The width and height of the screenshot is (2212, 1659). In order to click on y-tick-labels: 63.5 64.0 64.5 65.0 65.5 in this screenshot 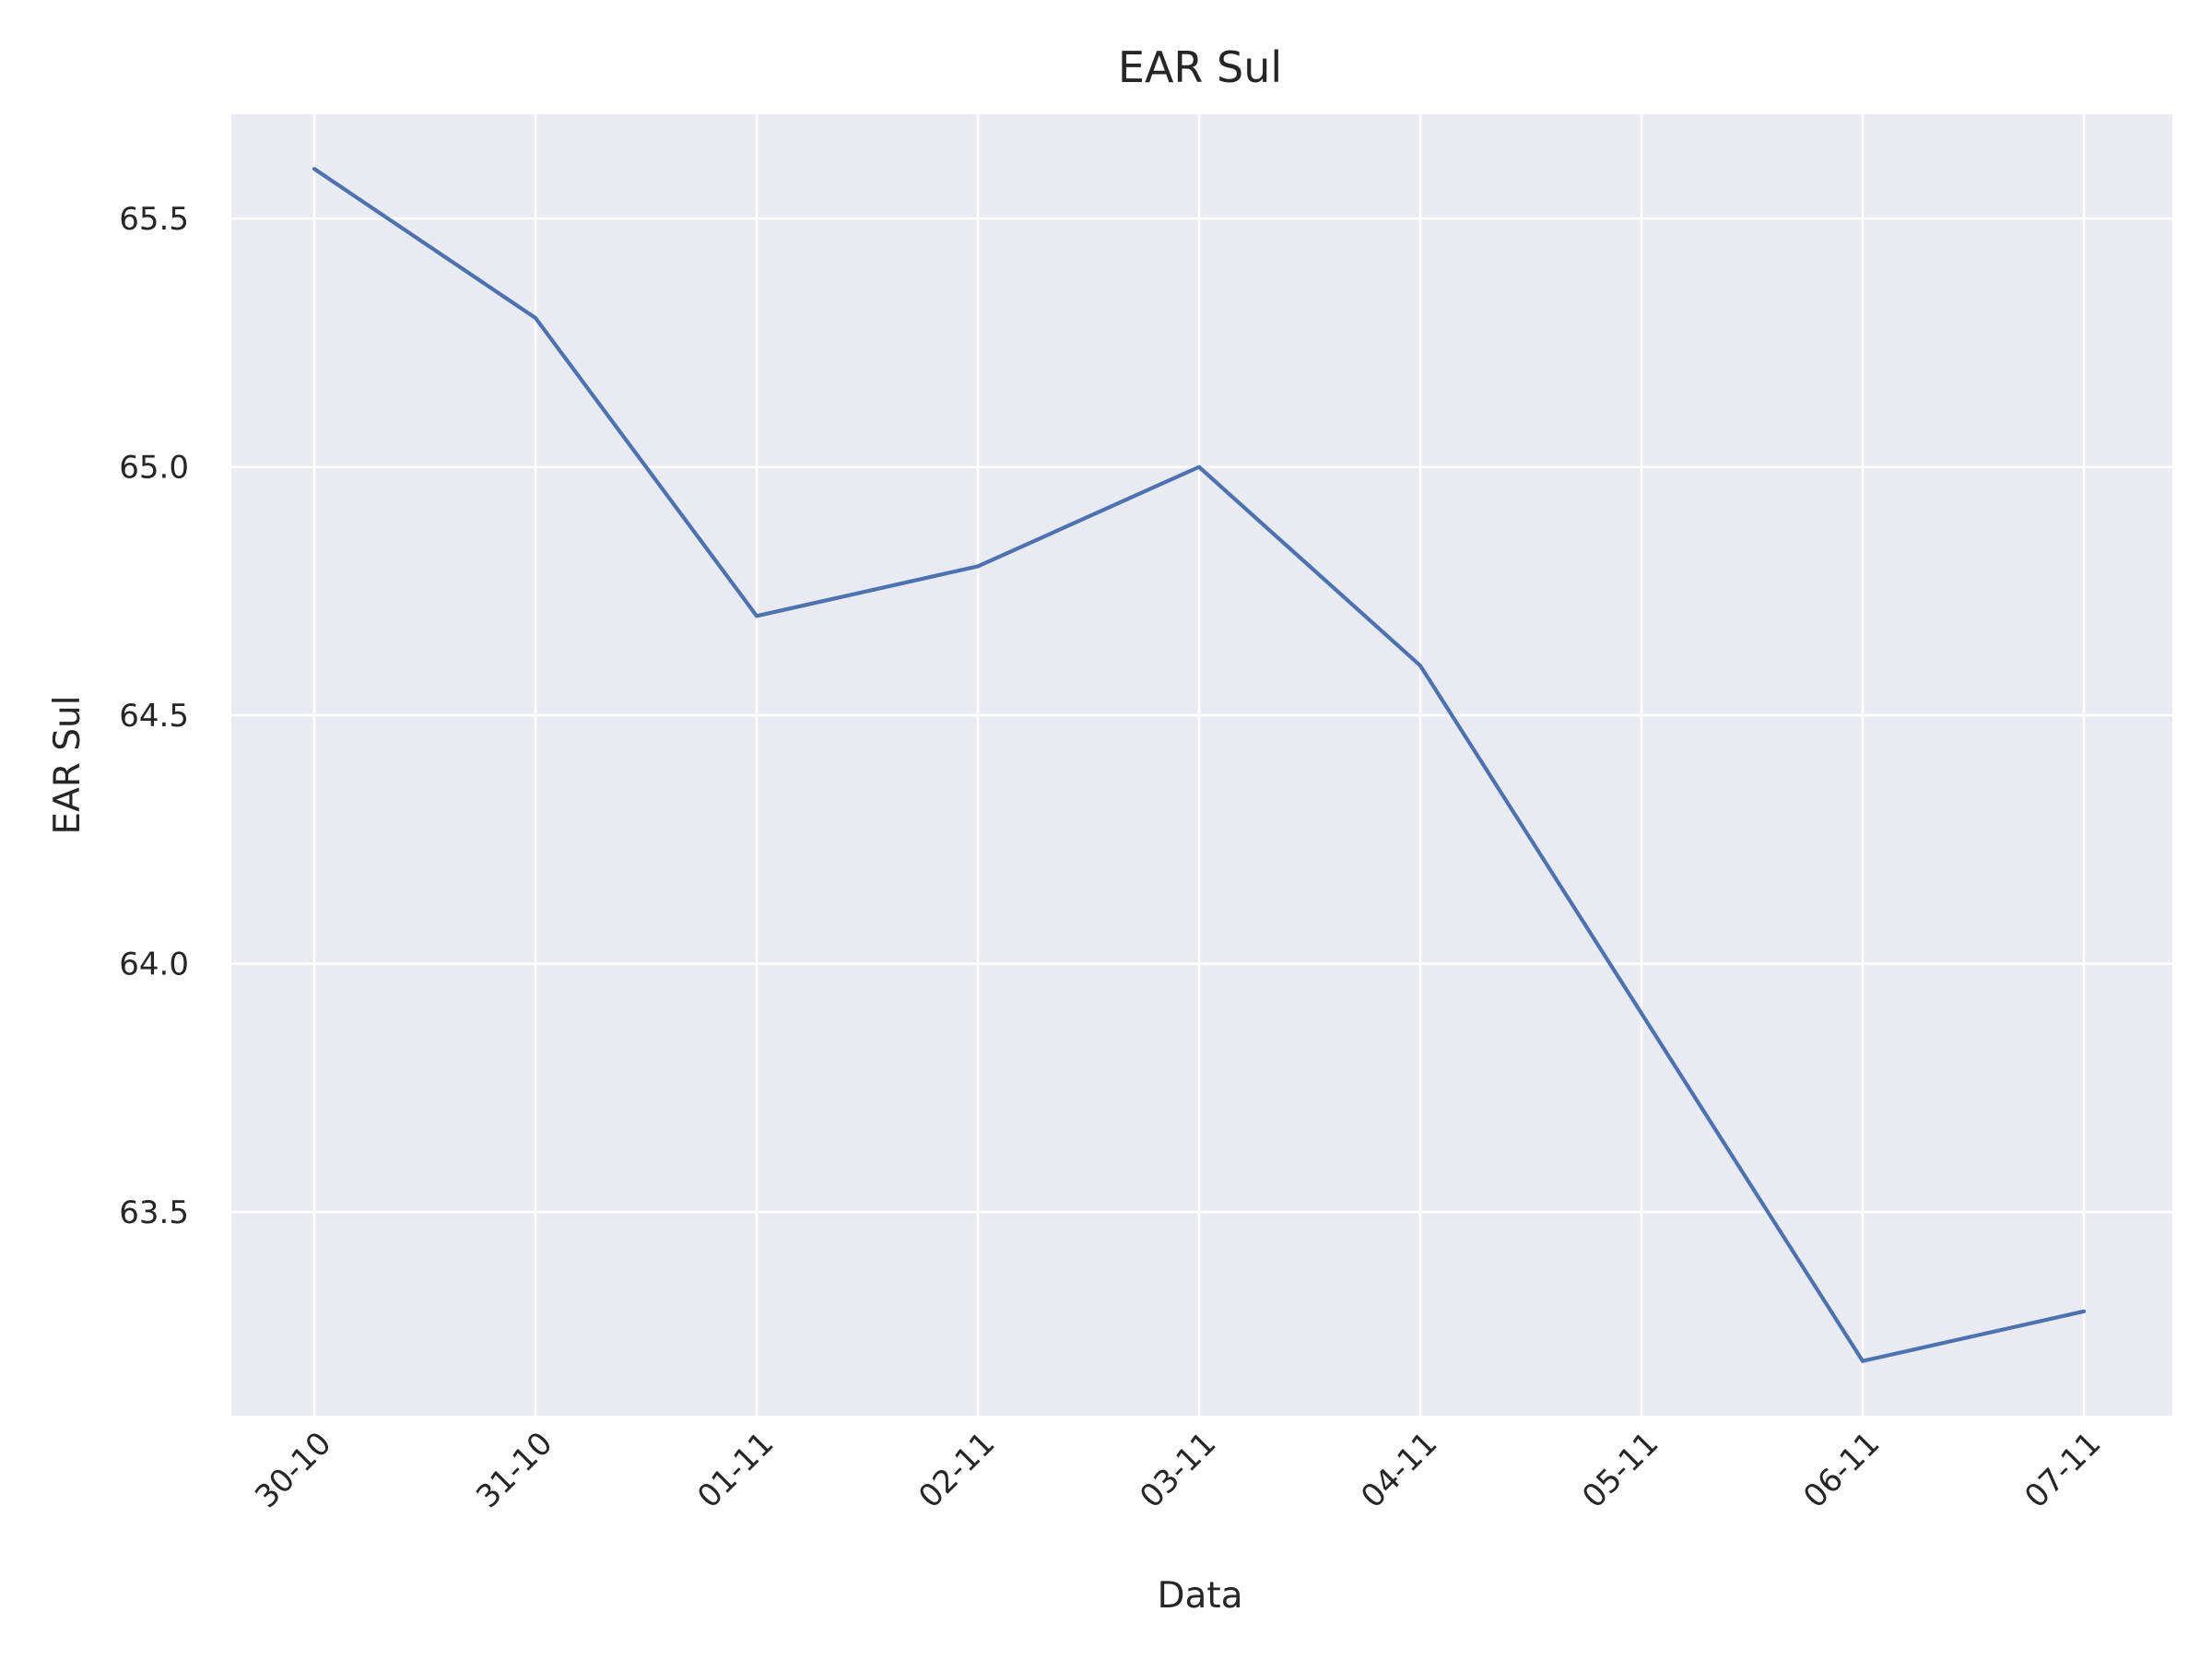, I will do `click(154, 716)`.